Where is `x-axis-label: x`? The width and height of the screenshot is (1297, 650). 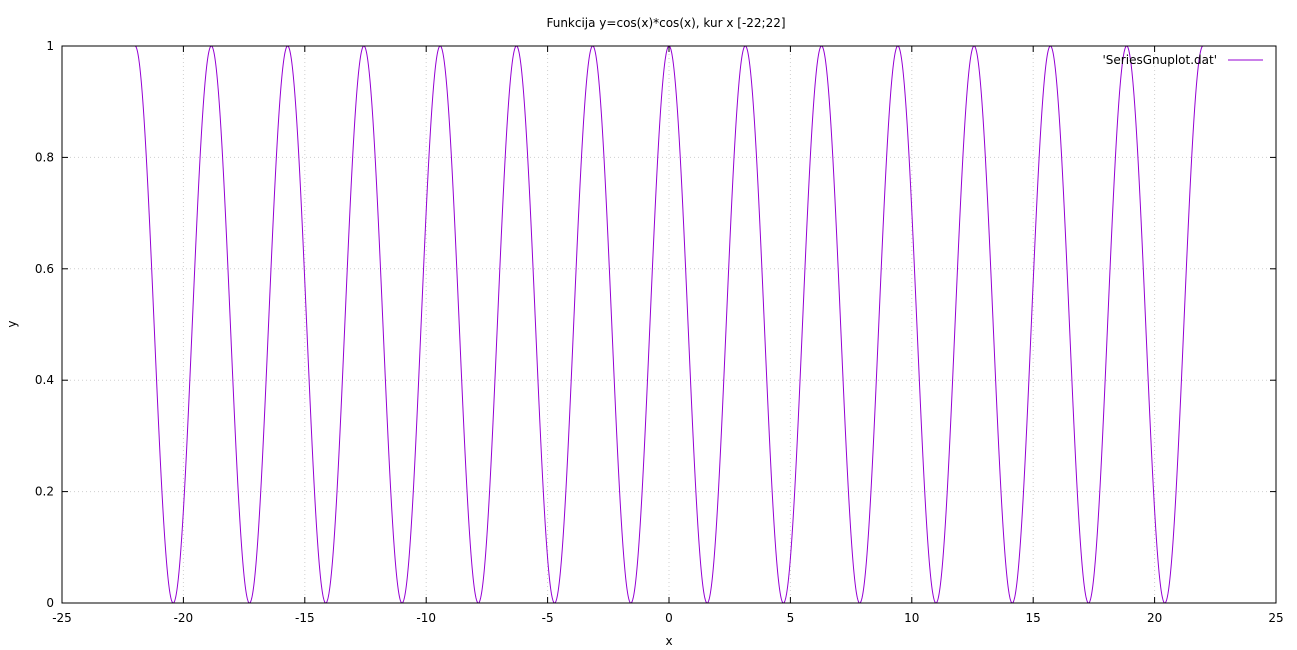
x-axis-label: x is located at coordinates (668, 641).